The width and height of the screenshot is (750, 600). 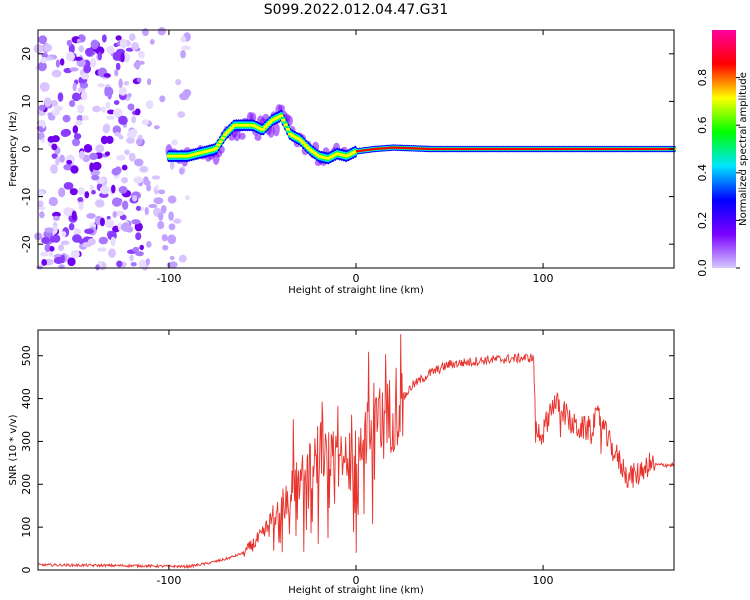 What do you see at coordinates (26, 244) in the screenshot?
I see `y-tick-label: -20` at bounding box center [26, 244].